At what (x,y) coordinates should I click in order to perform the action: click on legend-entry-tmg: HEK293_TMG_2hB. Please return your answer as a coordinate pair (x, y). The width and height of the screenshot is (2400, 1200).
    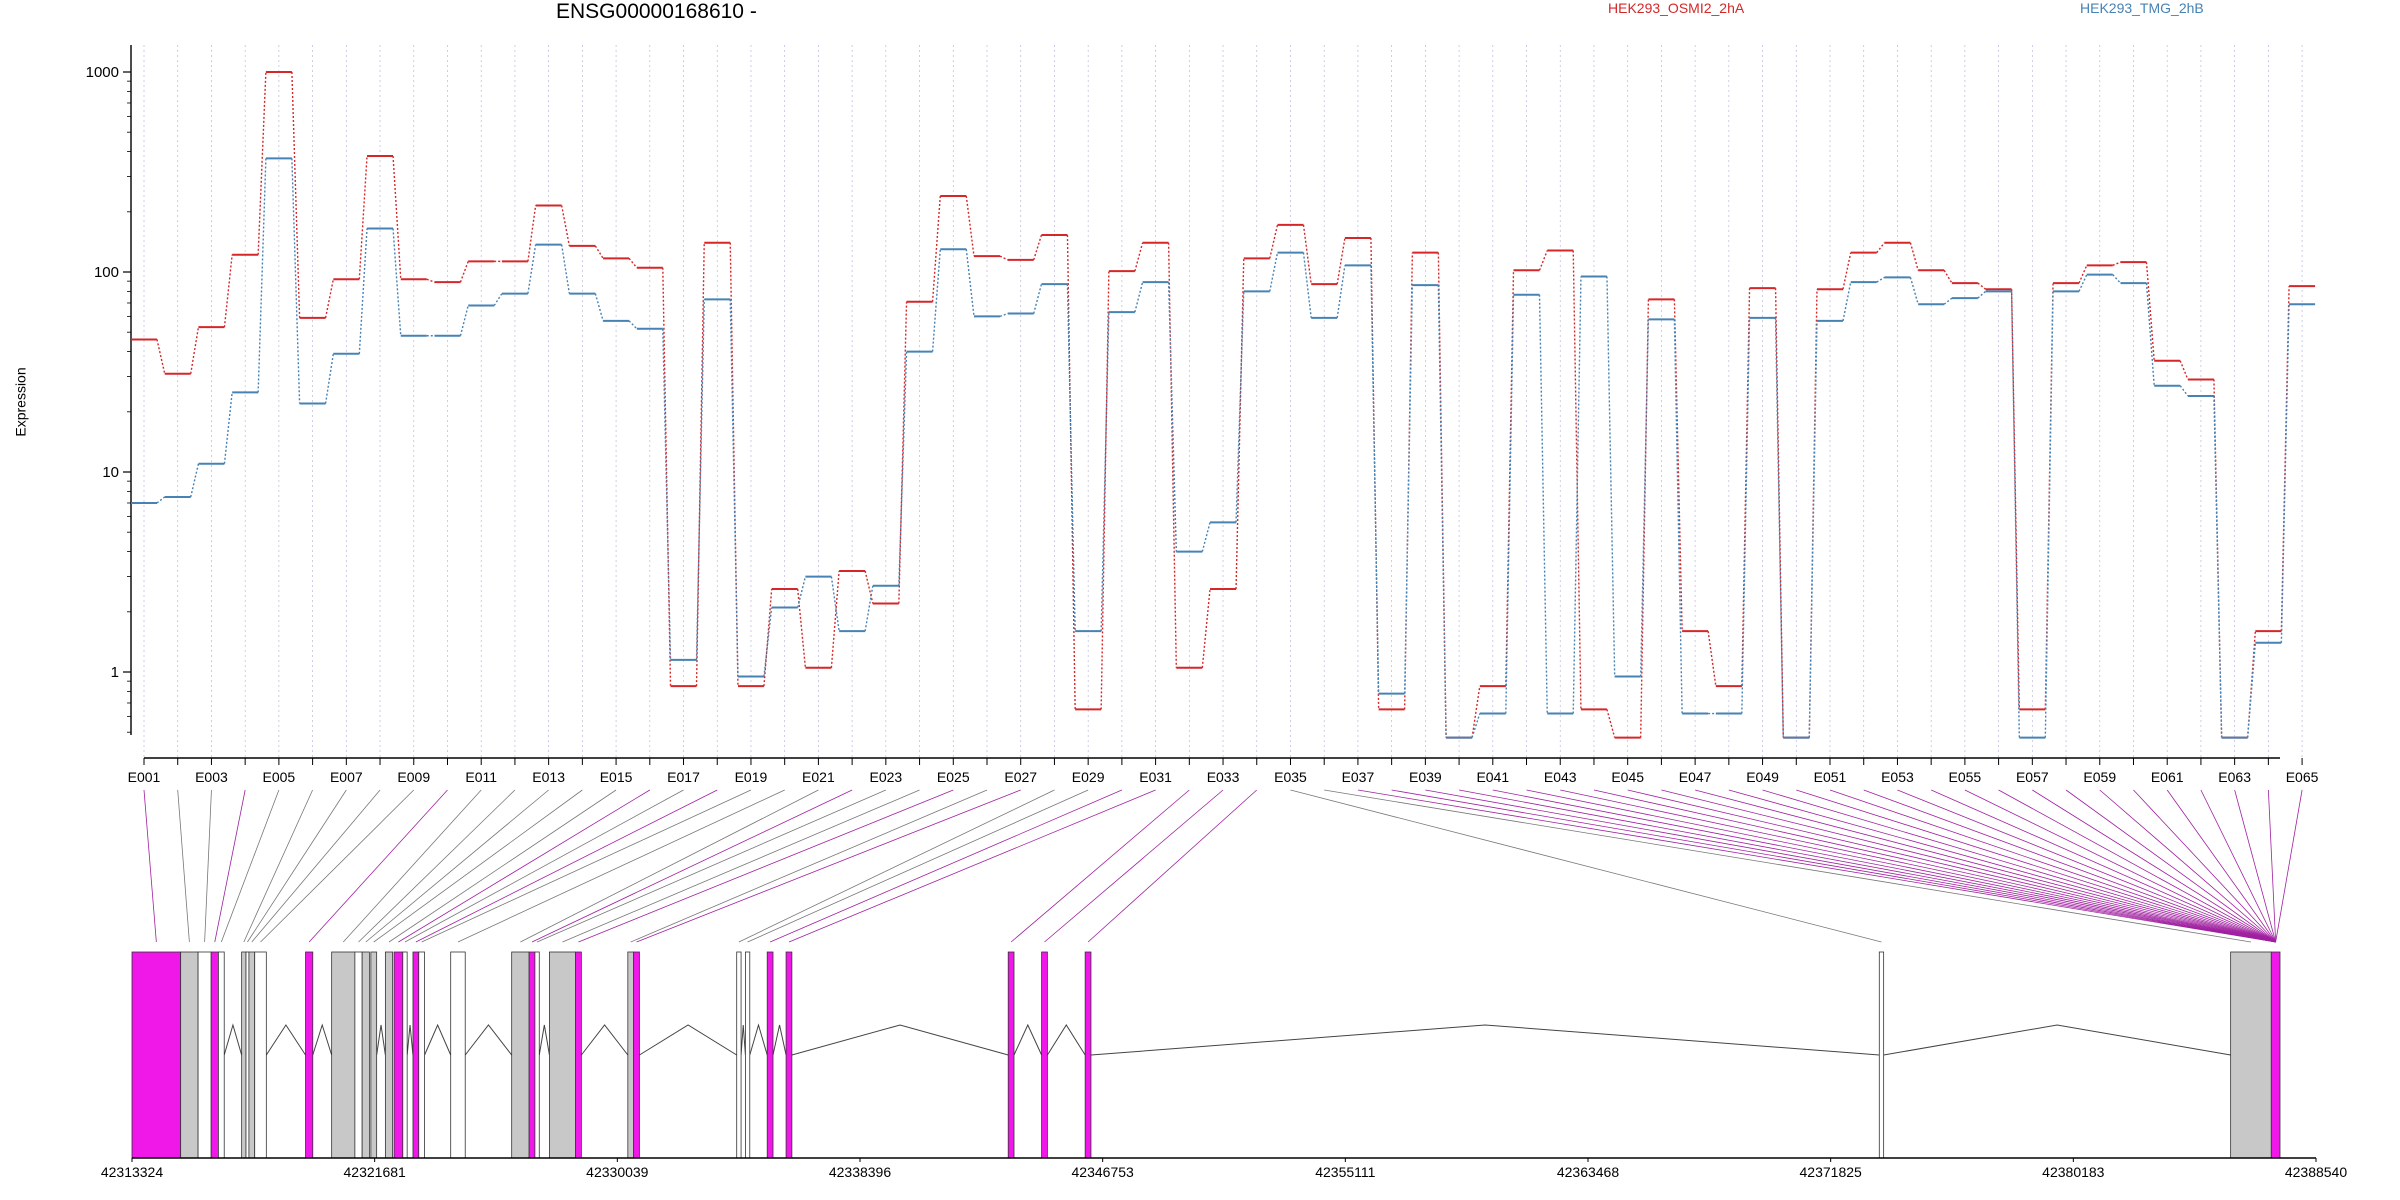
    Looking at the image, I should click on (2142, 8).